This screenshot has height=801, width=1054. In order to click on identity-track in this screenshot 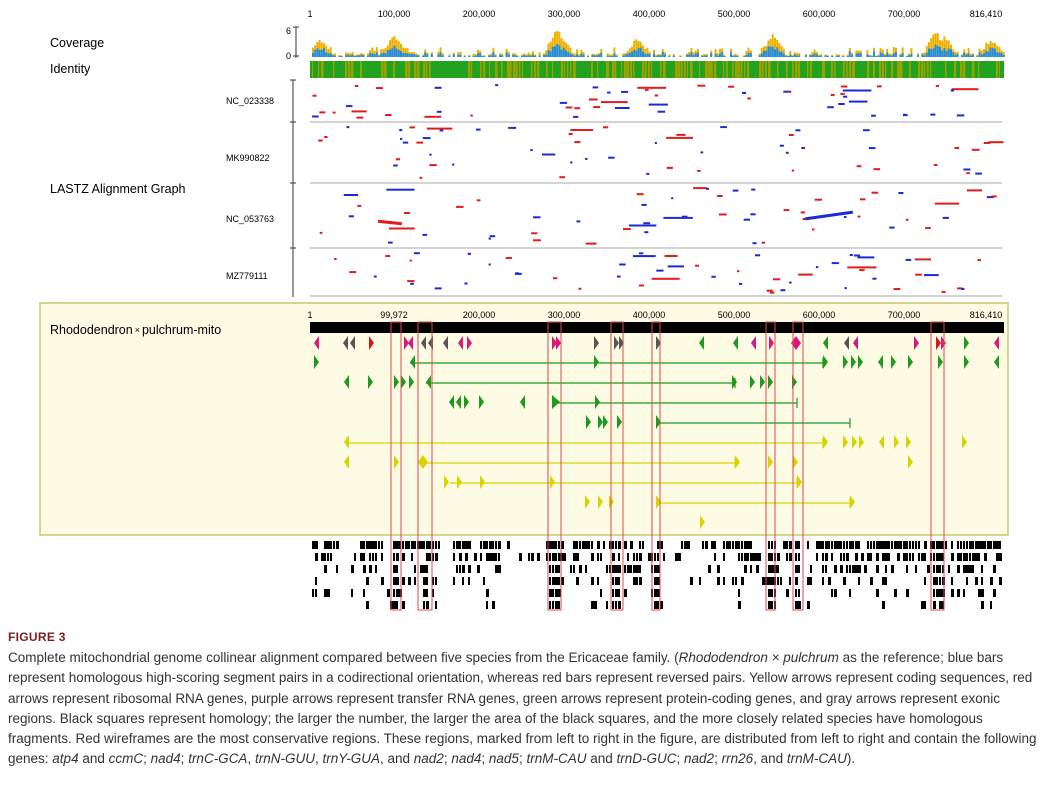, I will do `click(657, 69)`.